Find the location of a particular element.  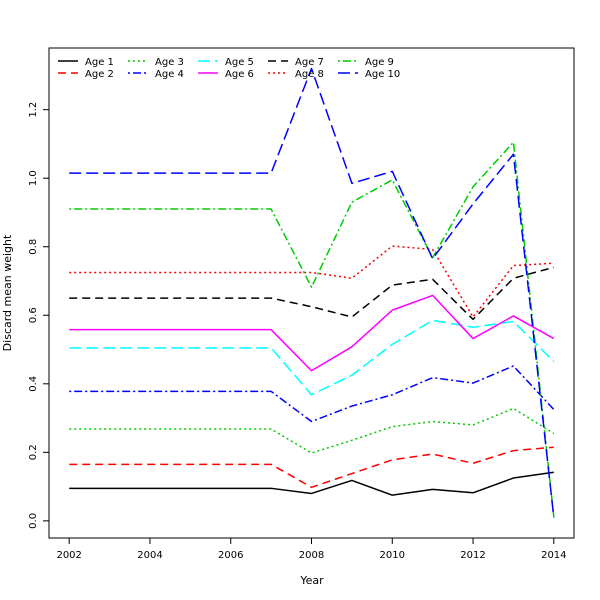

y-axis: 0.0 0.2 0.4 0.6 0.8 1.0 1.2 is located at coordinates (38, 315).